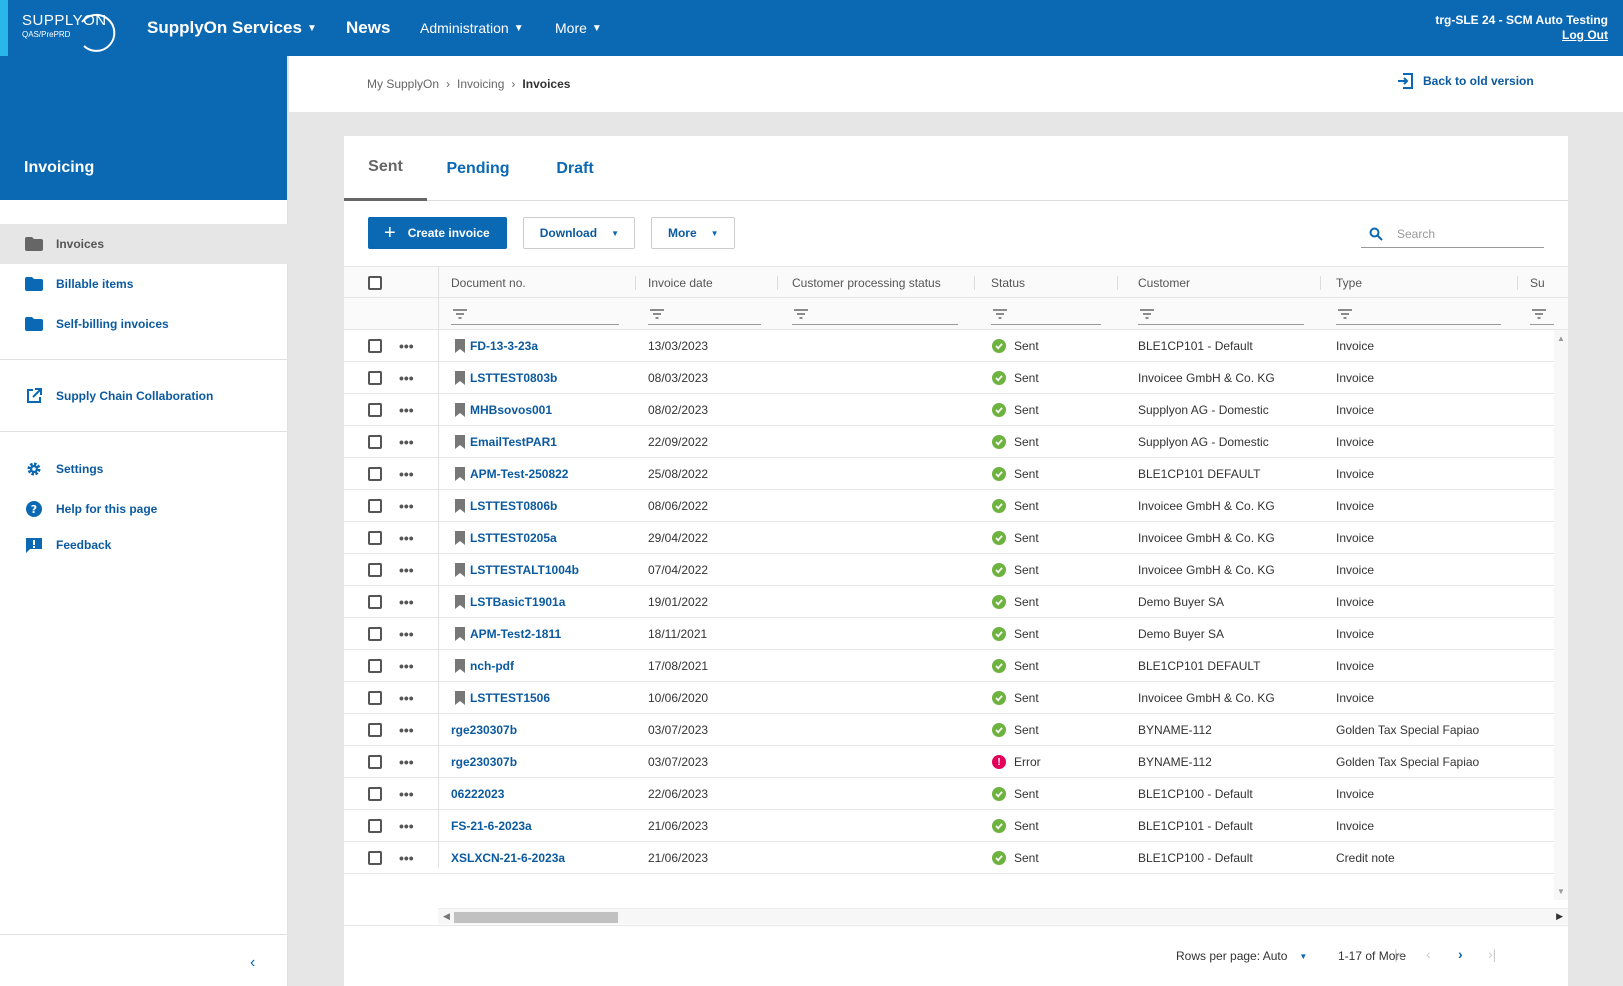 This screenshot has height=986, width=1623. What do you see at coordinates (253, 962) in the screenshot?
I see `collapse-sidebar-icon: ‹` at bounding box center [253, 962].